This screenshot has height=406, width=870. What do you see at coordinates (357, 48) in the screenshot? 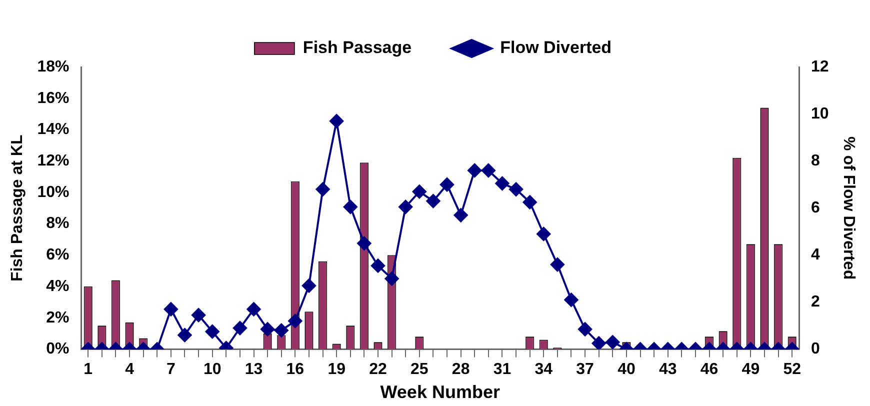
I see `legend-label: Fish Passage` at bounding box center [357, 48].